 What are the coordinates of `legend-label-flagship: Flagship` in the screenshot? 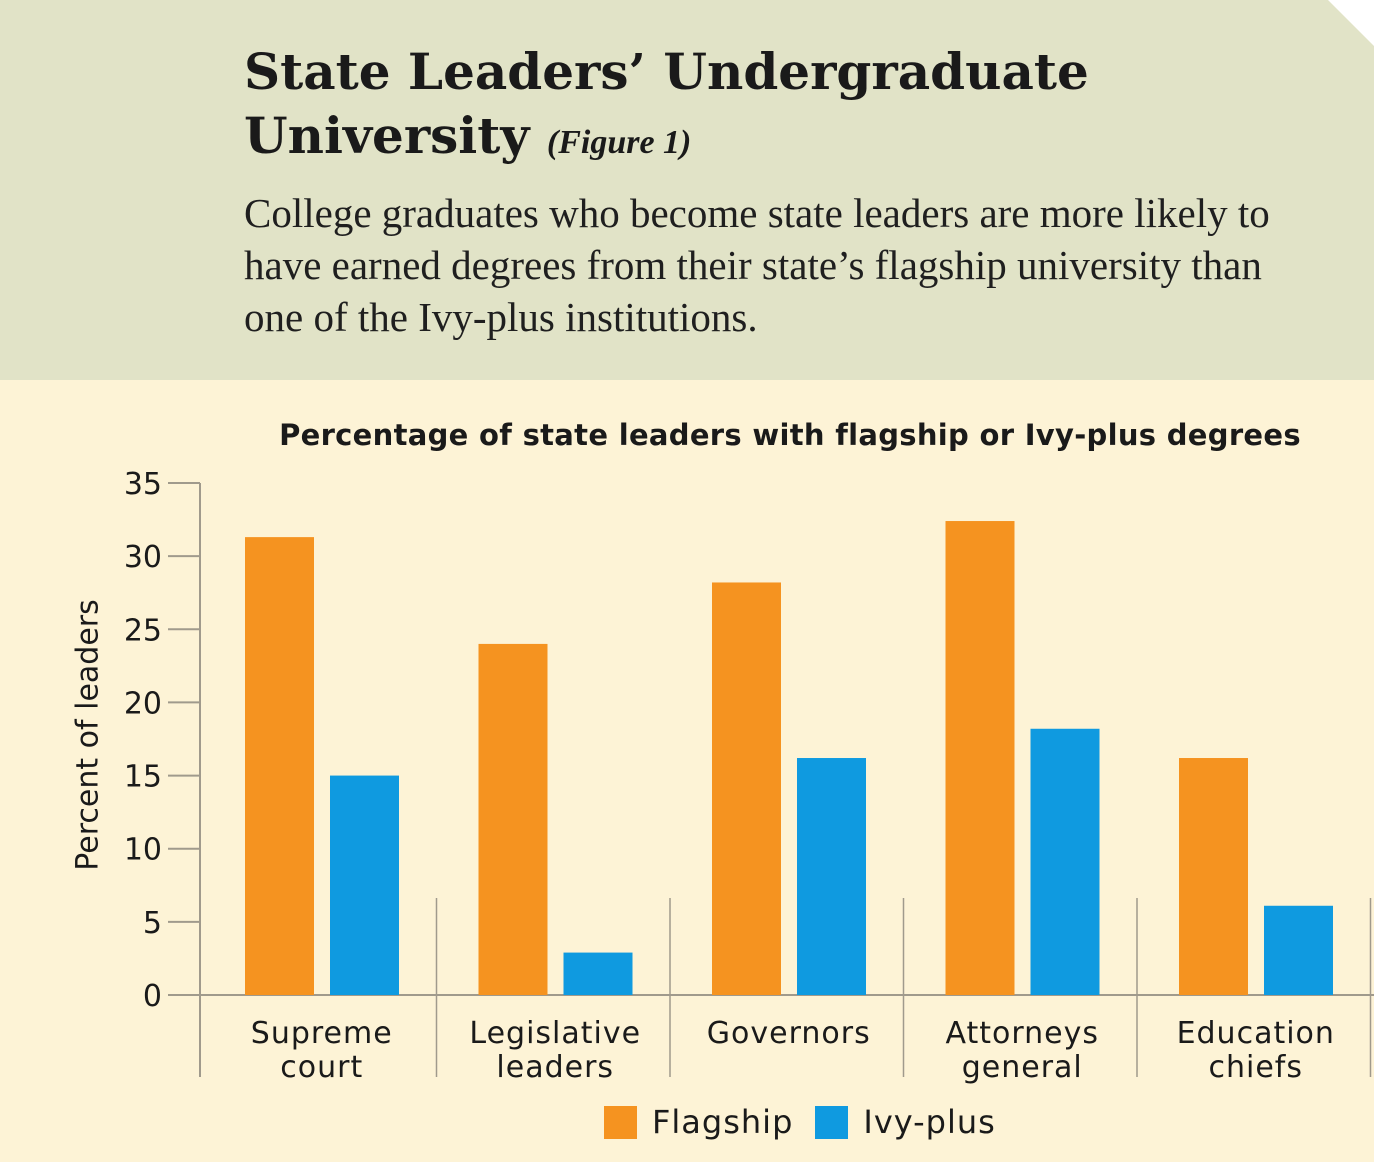 It's located at (723, 1122).